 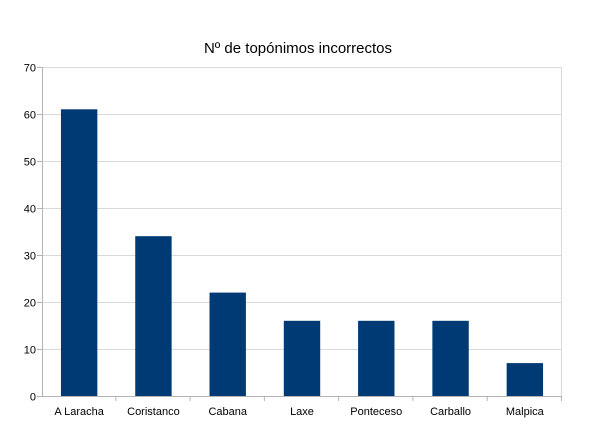 What do you see at coordinates (525, 379) in the screenshot?
I see `bar-malpica` at bounding box center [525, 379].